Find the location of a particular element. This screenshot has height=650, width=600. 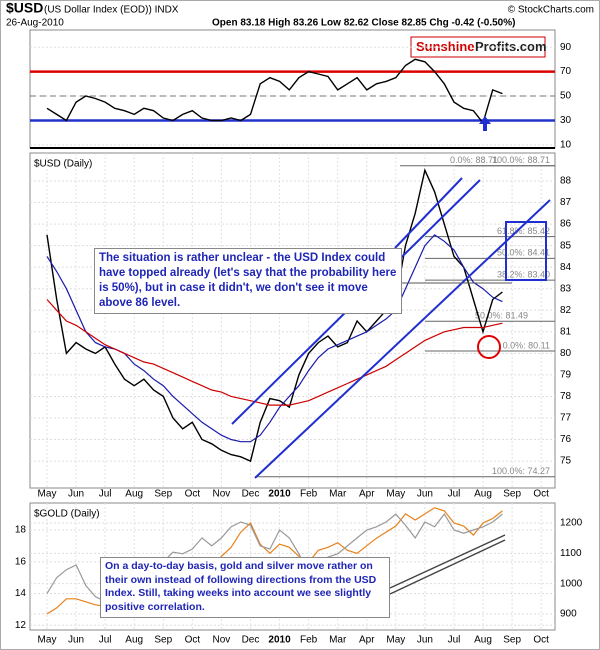

fib-label: 50.0%: 81.49 is located at coordinates (501, 316).